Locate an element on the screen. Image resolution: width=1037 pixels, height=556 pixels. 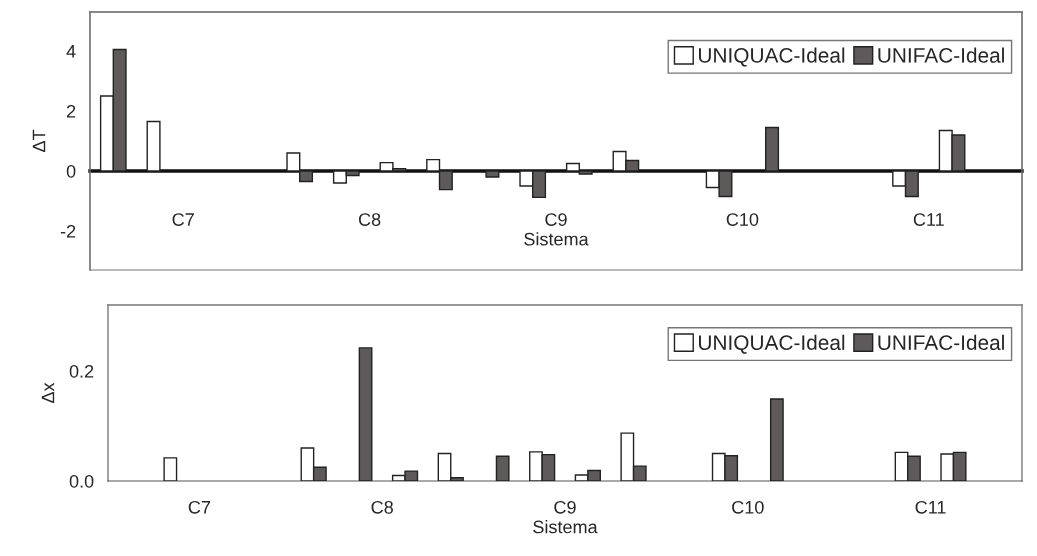
y-axis-title: ΔT is located at coordinates (39, 141).